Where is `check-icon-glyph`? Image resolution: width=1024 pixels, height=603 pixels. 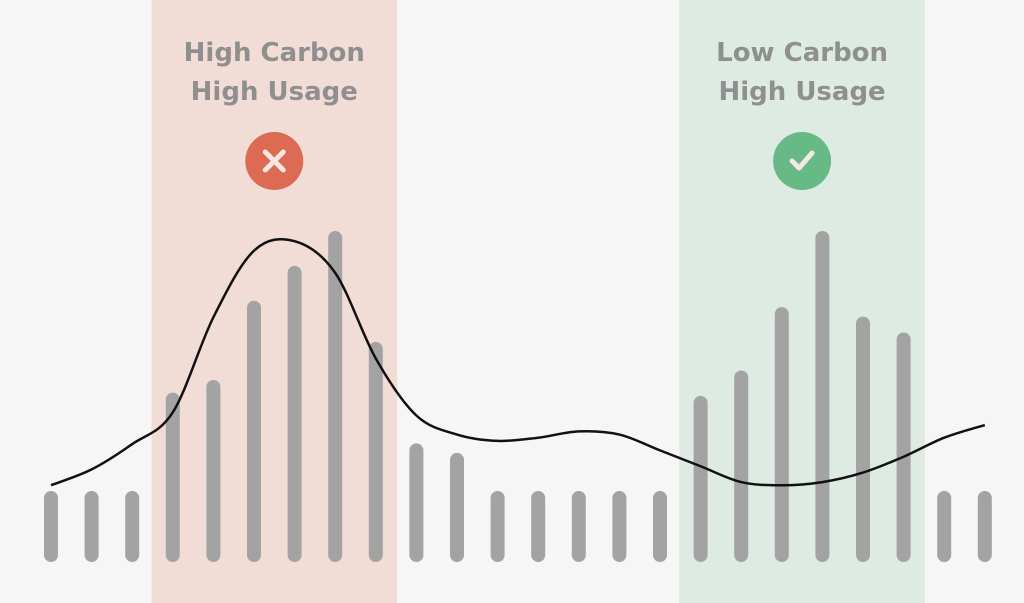 check-icon-glyph is located at coordinates (802, 160).